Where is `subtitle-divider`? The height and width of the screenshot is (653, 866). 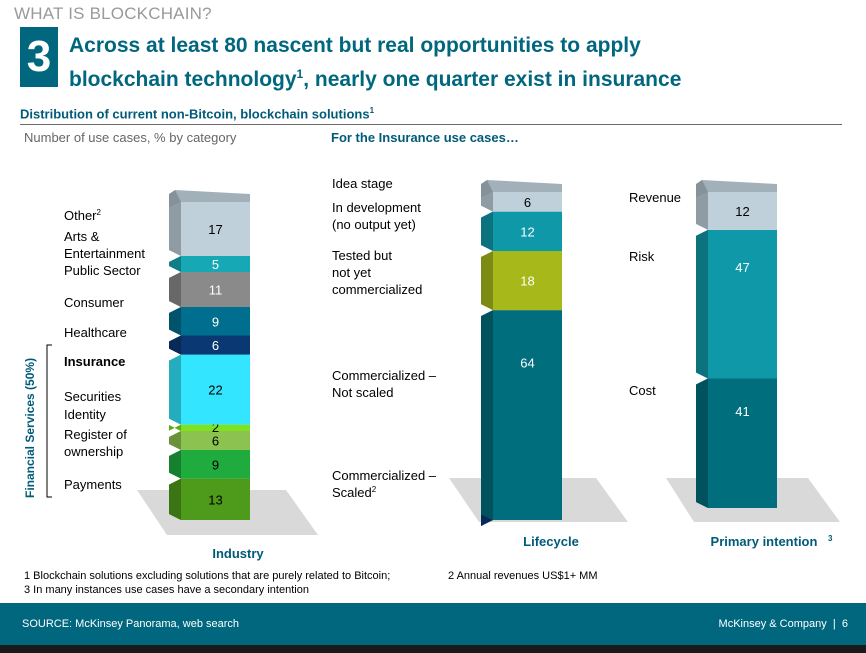
subtitle-divider is located at coordinates (431, 124).